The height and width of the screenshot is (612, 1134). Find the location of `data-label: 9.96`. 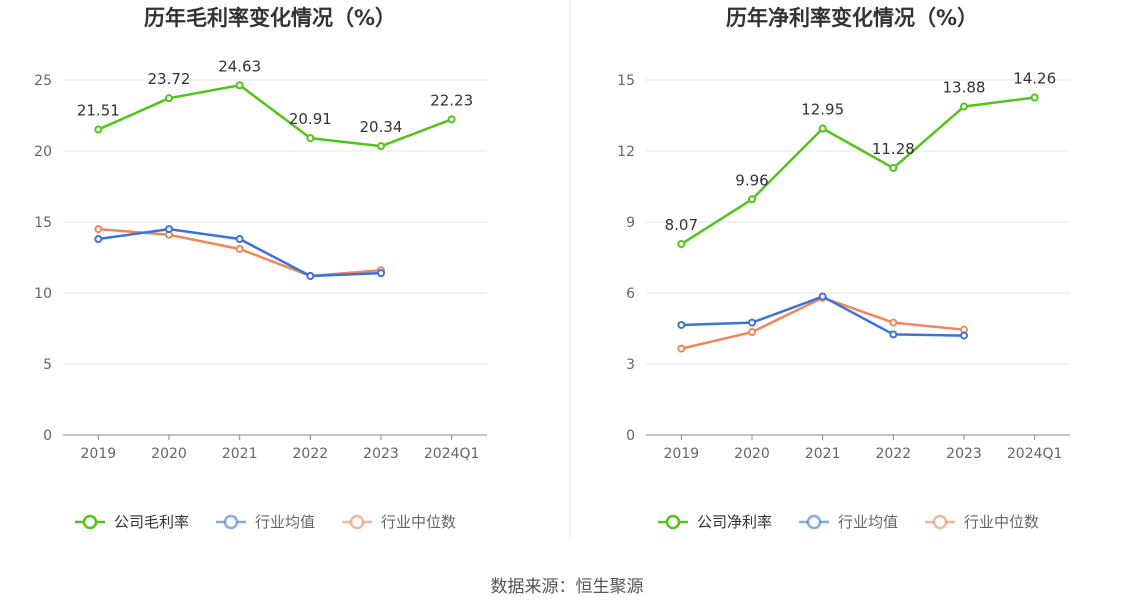

data-label: 9.96 is located at coordinates (751, 180).